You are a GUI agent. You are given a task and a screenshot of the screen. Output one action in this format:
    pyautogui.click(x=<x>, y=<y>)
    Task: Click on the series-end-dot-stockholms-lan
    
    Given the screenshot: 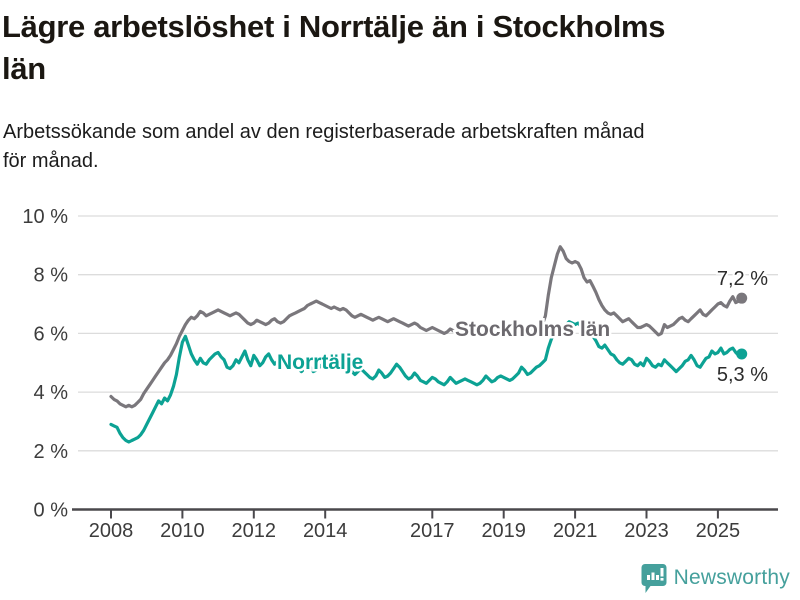 What is the action you would take?
    pyautogui.click(x=742, y=298)
    